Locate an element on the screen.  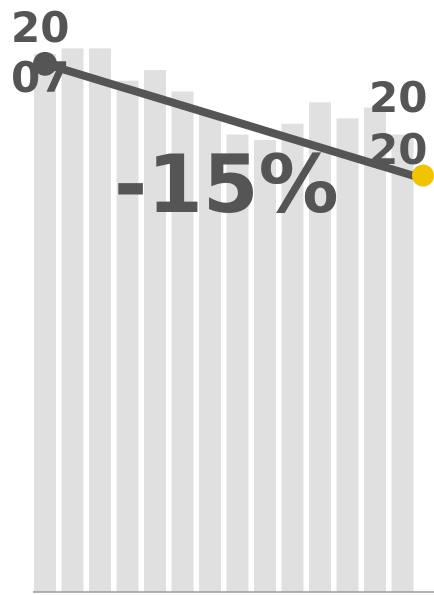
bar-2019 is located at coordinates (375, 349).